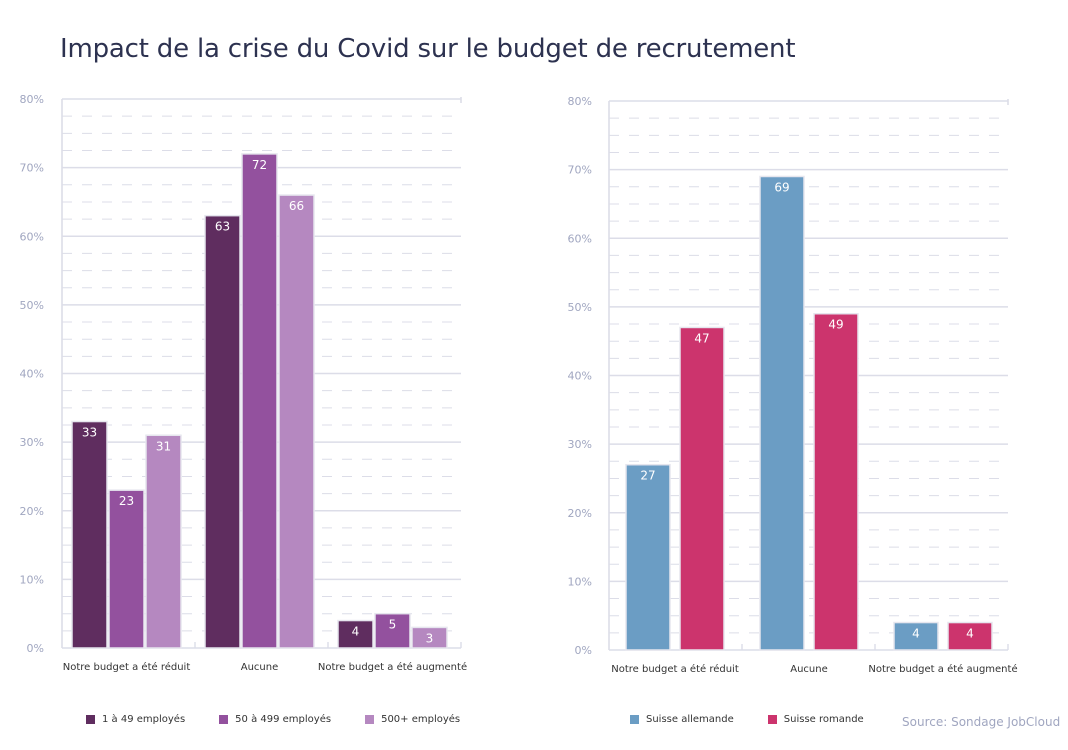 The width and height of the screenshot is (1068, 750). What do you see at coordinates (89, 433) in the screenshot?
I see `bar-value-label: 33` at bounding box center [89, 433].